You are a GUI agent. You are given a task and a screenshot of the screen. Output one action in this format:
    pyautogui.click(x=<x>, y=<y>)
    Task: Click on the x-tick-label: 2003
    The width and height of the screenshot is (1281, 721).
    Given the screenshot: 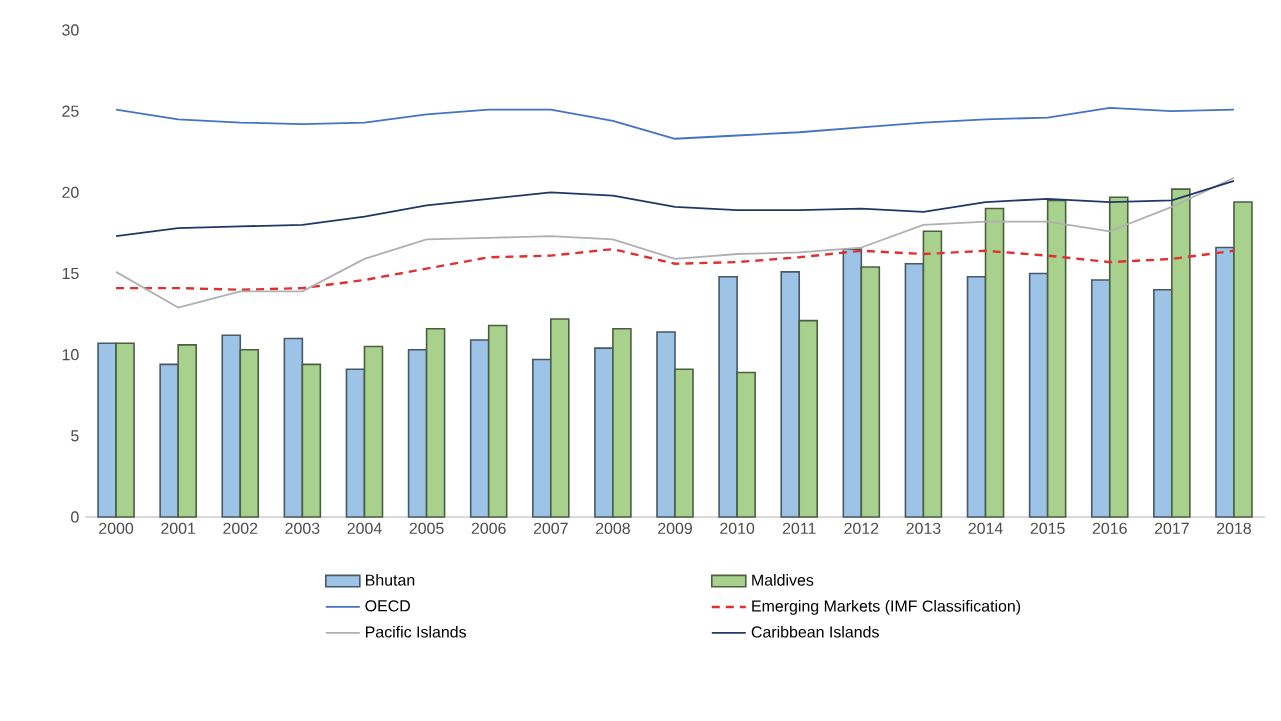 What is the action you would take?
    pyautogui.click(x=302, y=528)
    